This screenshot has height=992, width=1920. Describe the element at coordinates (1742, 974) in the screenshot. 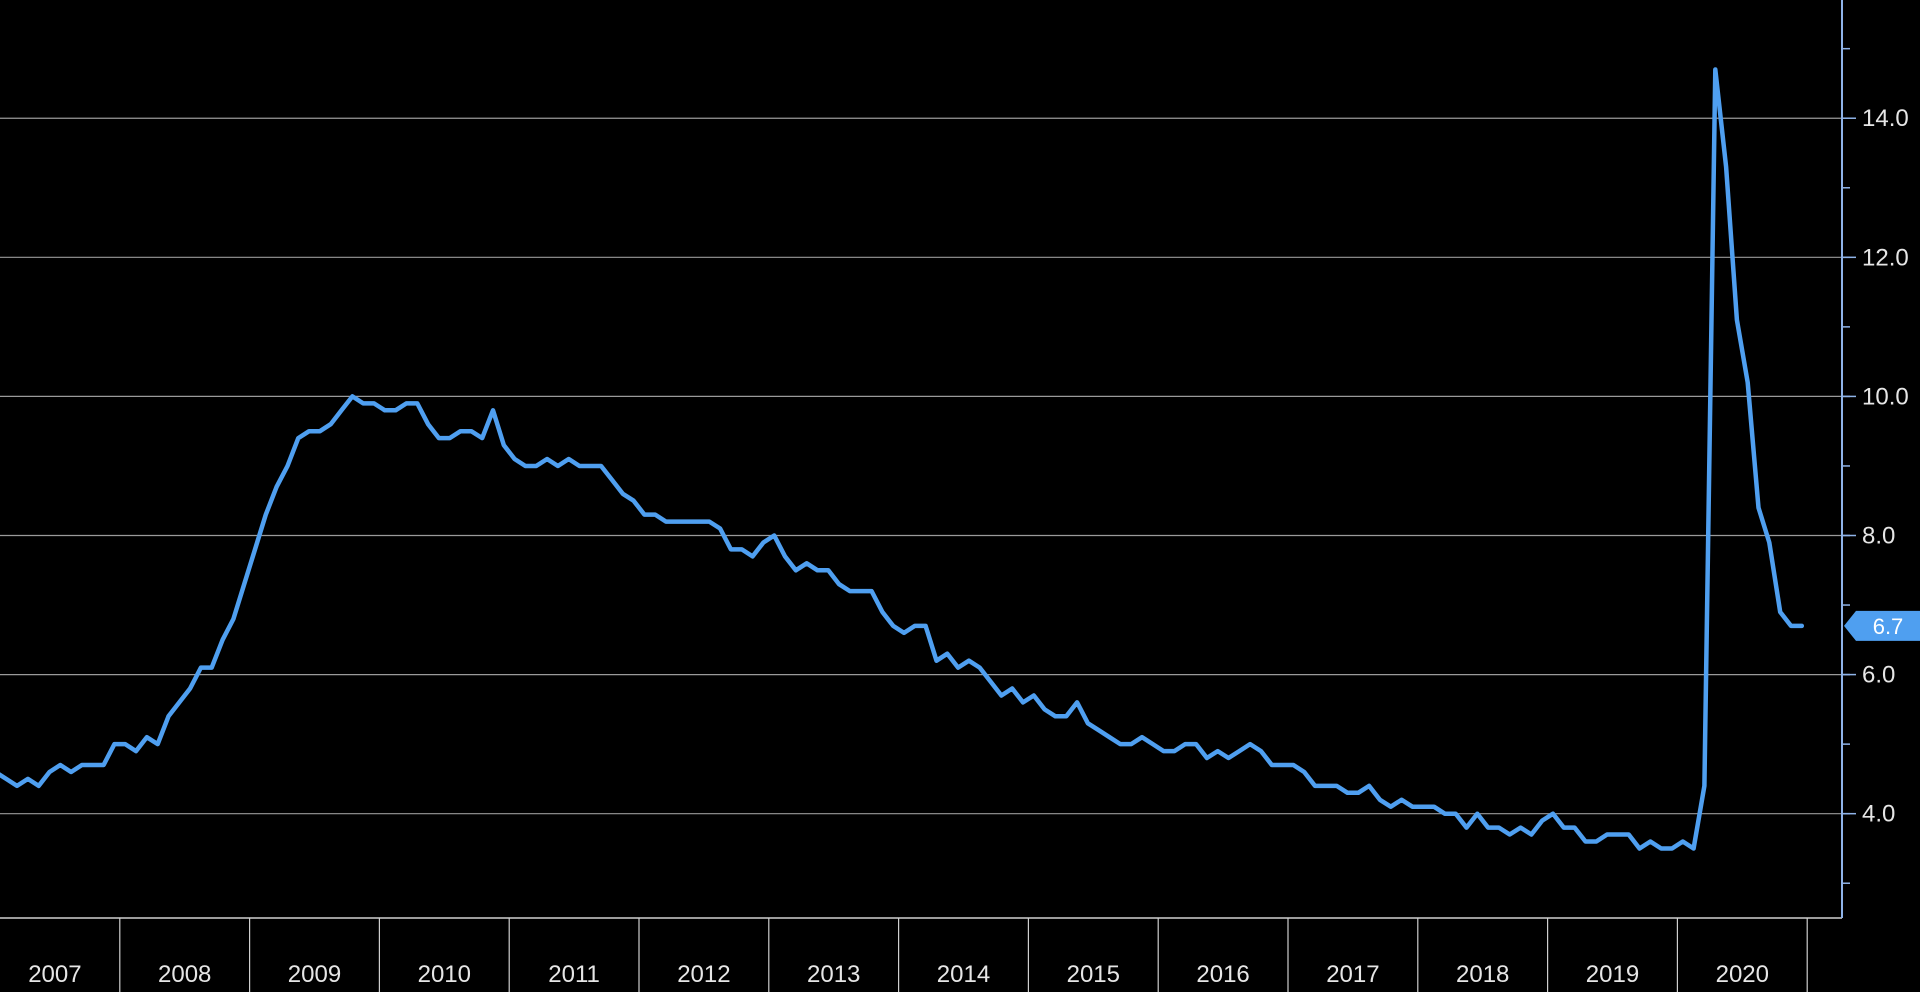

I see `x-tick-label: 2020` at that location.